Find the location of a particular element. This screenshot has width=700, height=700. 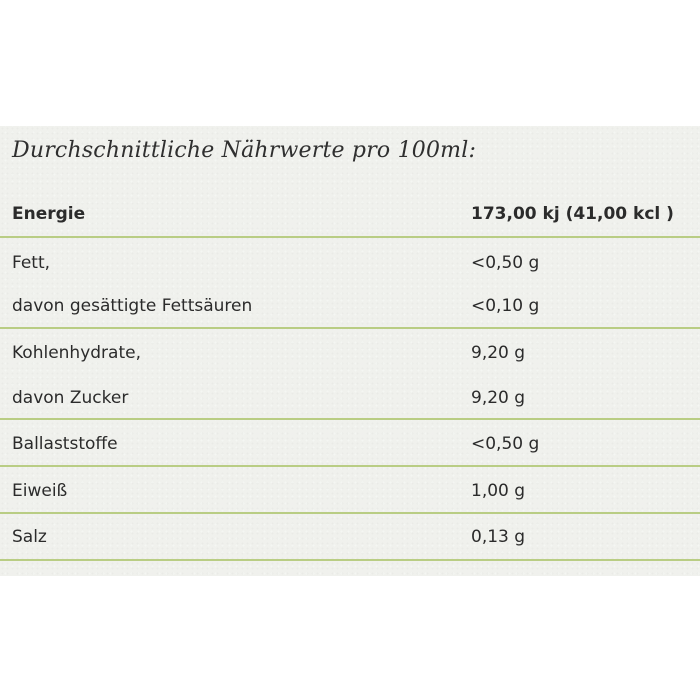

nutrition-row-fat: Fett, <0,50 g is located at coordinates (350, 263).